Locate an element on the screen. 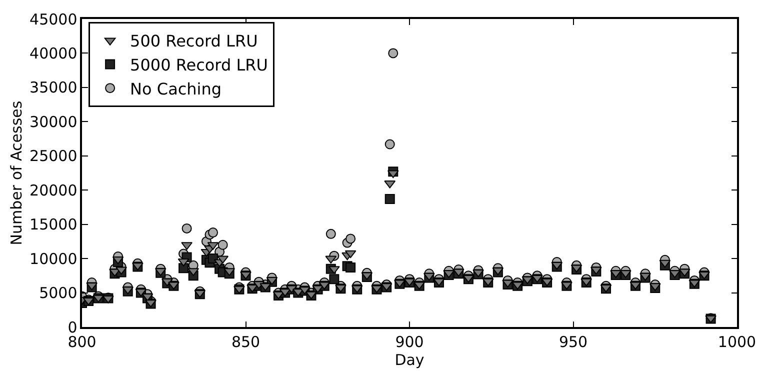 The image size is (766, 371). y-tick-label: 15000 is located at coordinates (54, 225).